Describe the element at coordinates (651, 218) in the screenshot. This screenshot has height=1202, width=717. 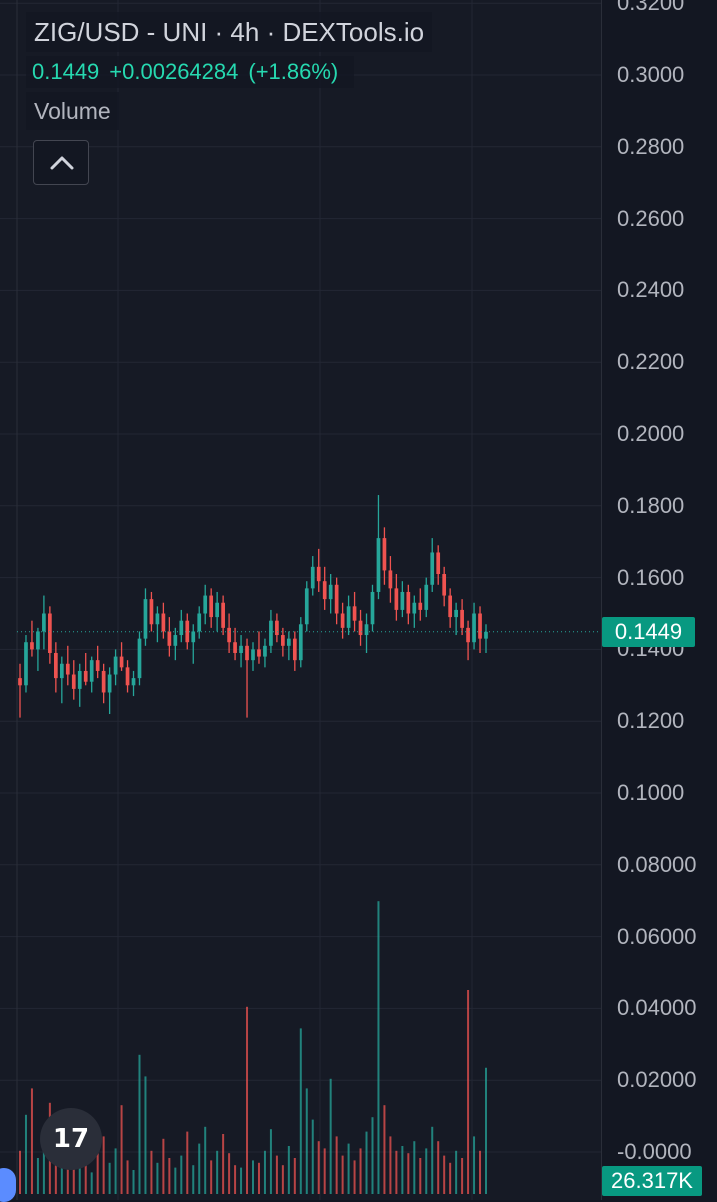
I see `price-tick-label: 0.2600` at that location.